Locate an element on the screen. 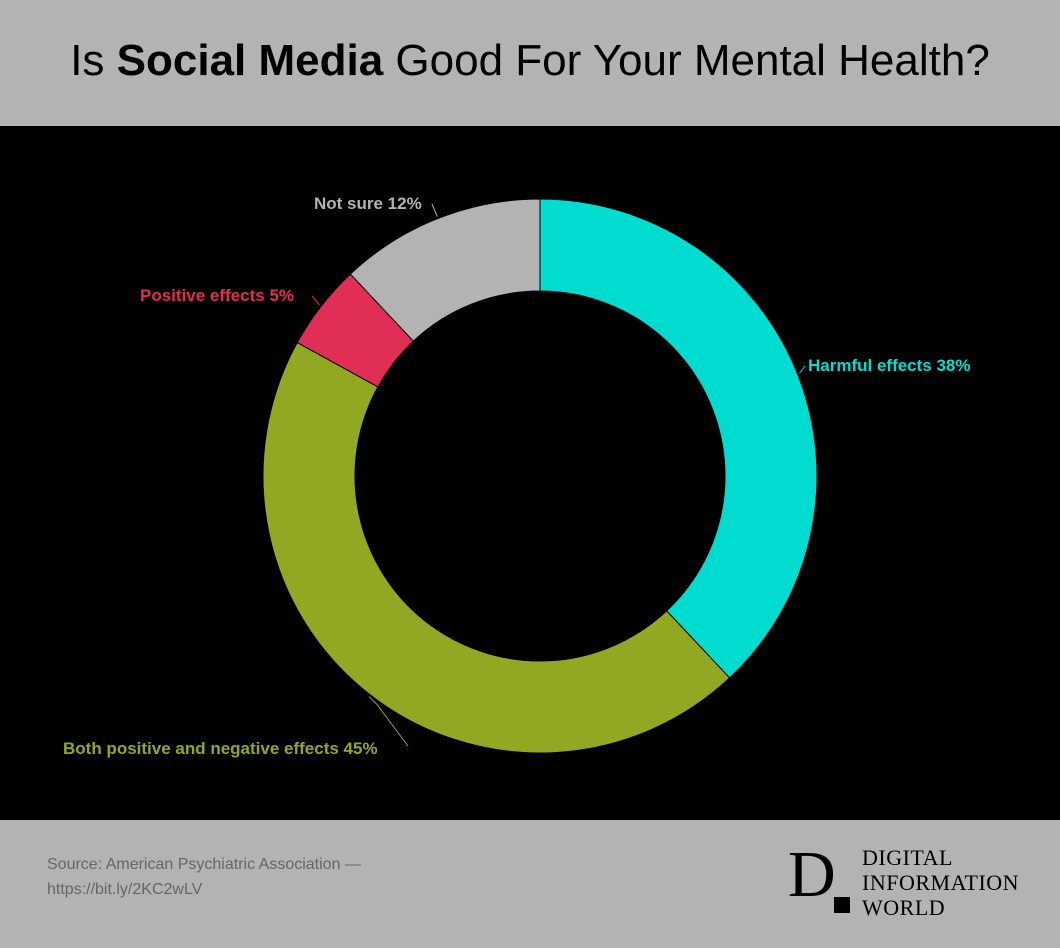  label-positive-effects: Positive effects 5% is located at coordinates (217, 295).